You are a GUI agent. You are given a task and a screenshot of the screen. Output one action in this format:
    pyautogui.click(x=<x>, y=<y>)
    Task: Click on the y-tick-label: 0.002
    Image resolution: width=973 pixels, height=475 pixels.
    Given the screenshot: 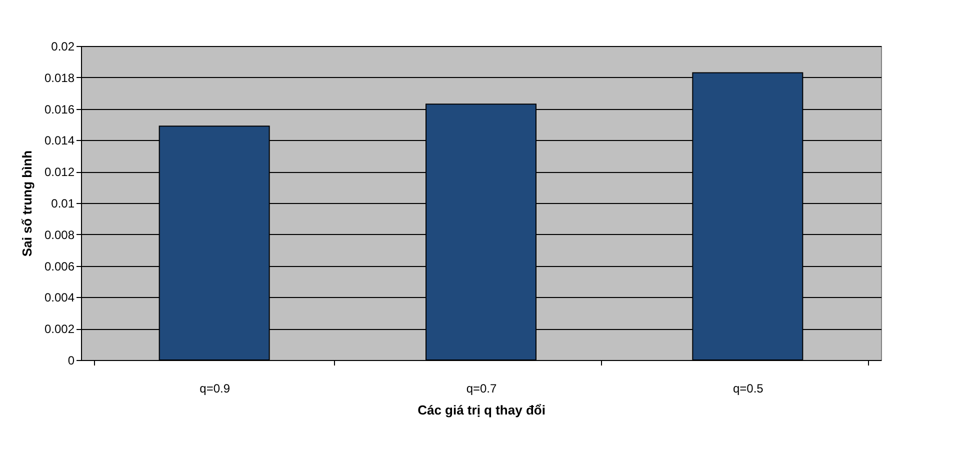 What is the action you would take?
    pyautogui.click(x=59, y=329)
    